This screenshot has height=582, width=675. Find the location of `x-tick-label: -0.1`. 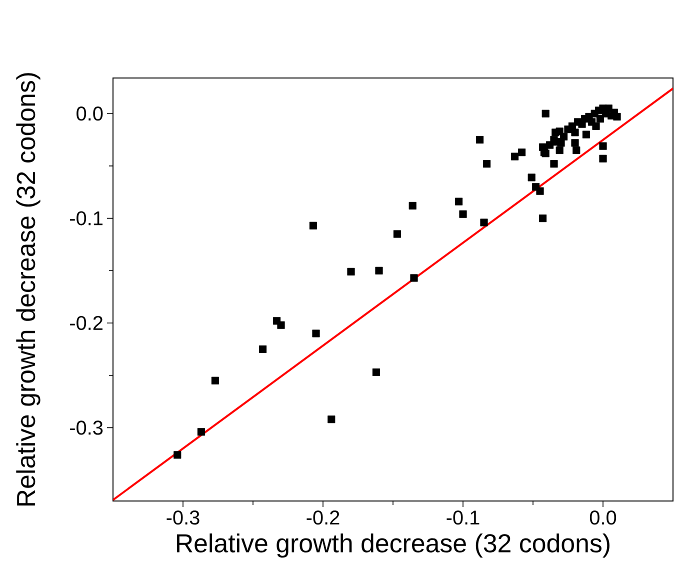

x-tick-label: -0.1 is located at coordinates (463, 517).